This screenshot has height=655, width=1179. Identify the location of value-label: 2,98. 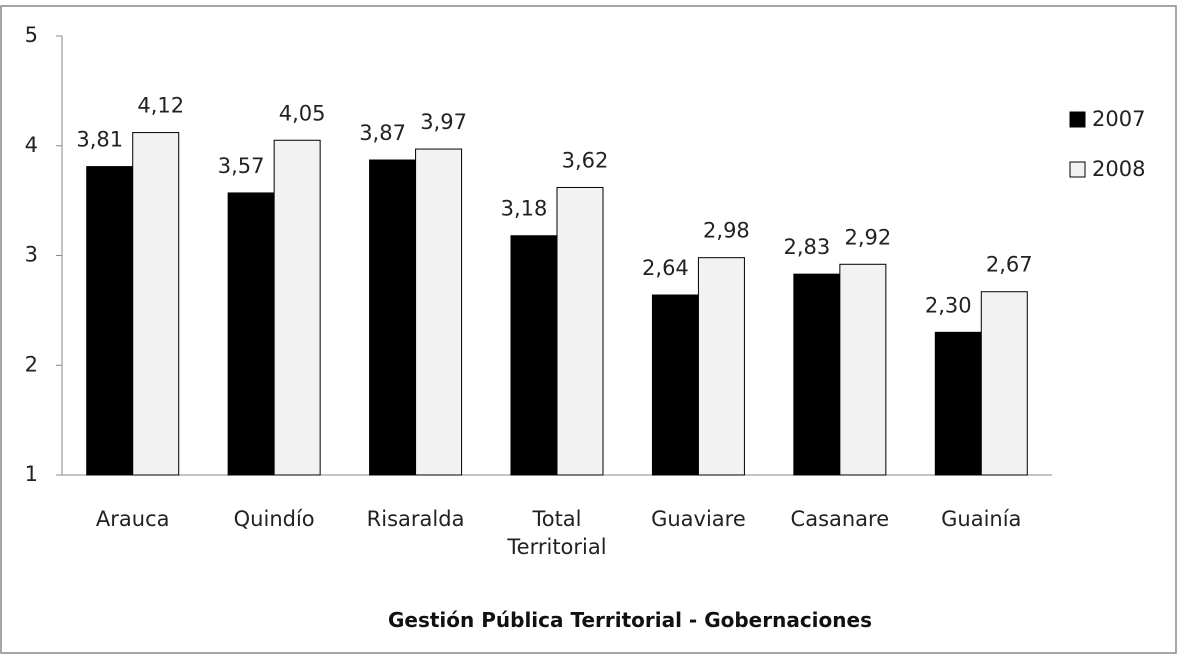
(726, 231).